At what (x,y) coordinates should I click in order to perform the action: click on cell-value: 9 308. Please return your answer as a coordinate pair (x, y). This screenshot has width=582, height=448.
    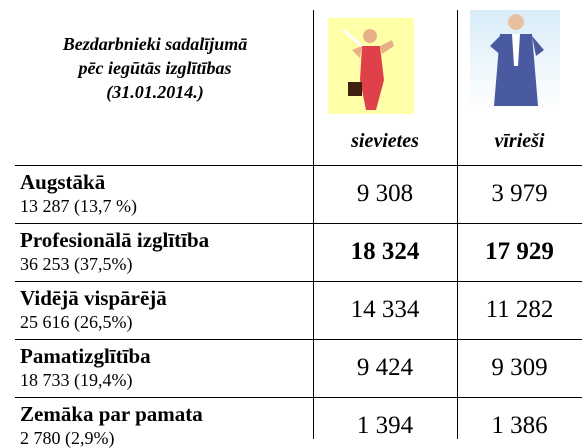
    Looking at the image, I should click on (385, 193).